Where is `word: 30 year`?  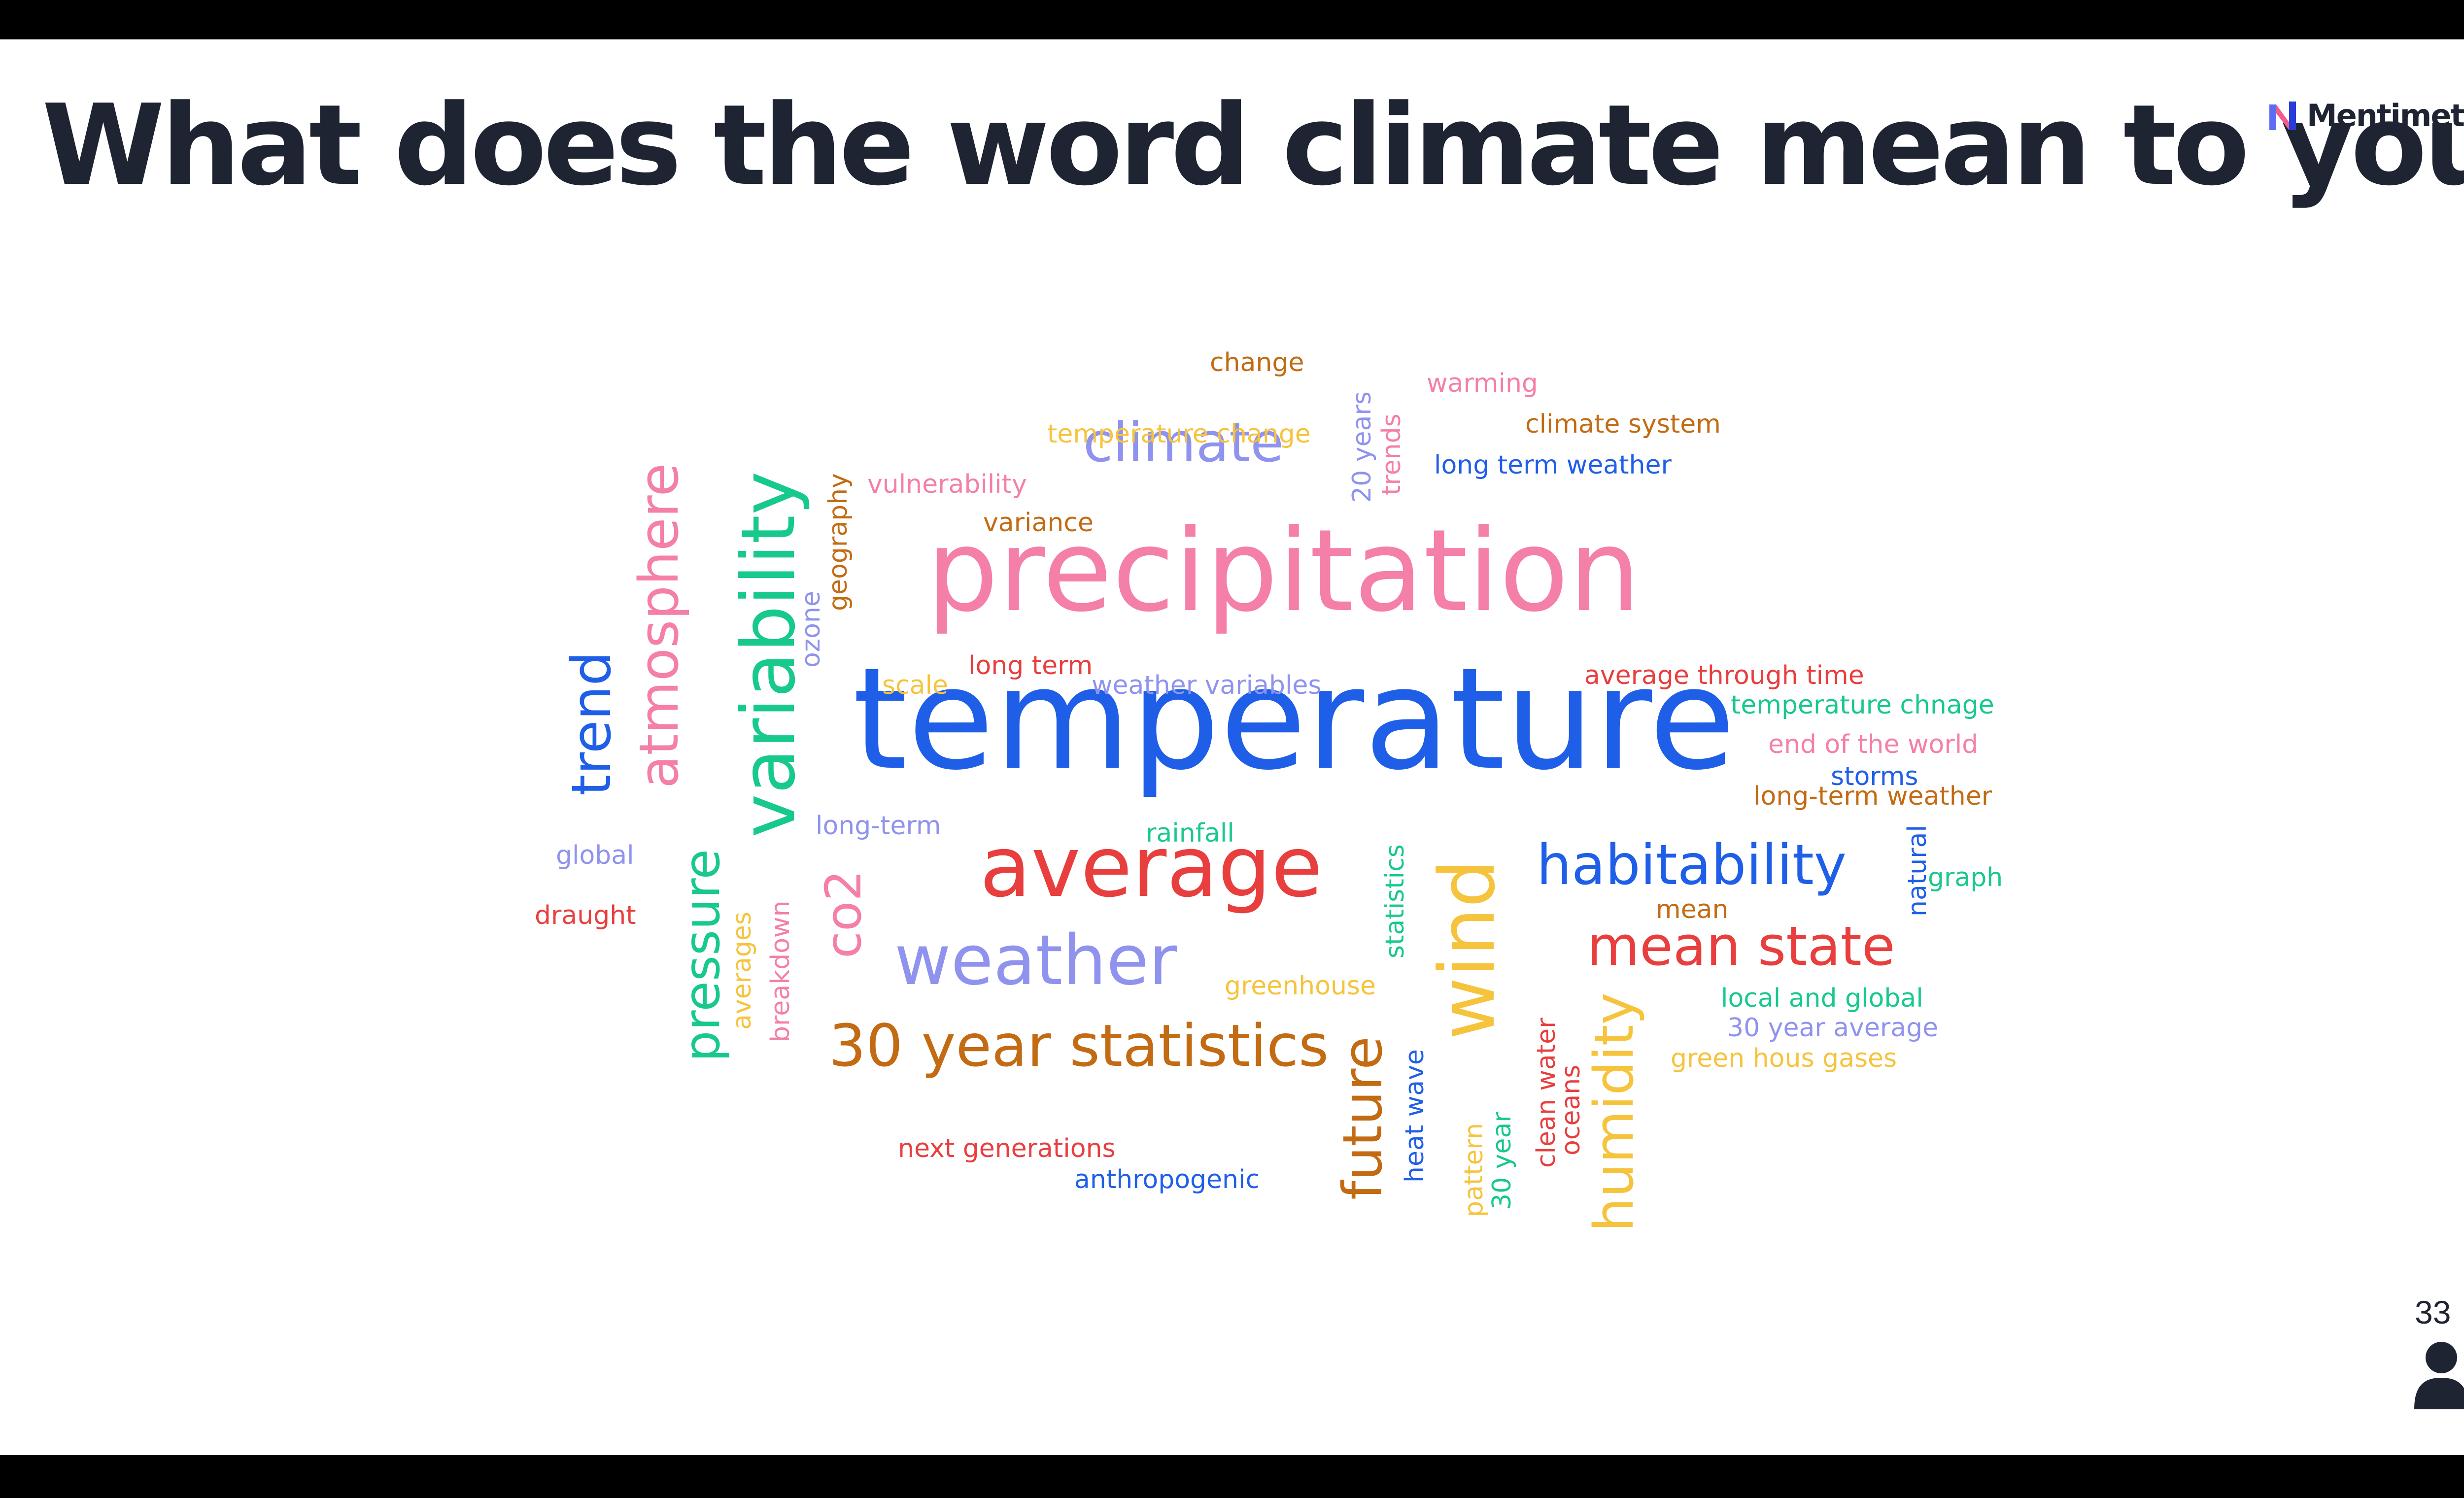 word: 30 year is located at coordinates (1502, 1161).